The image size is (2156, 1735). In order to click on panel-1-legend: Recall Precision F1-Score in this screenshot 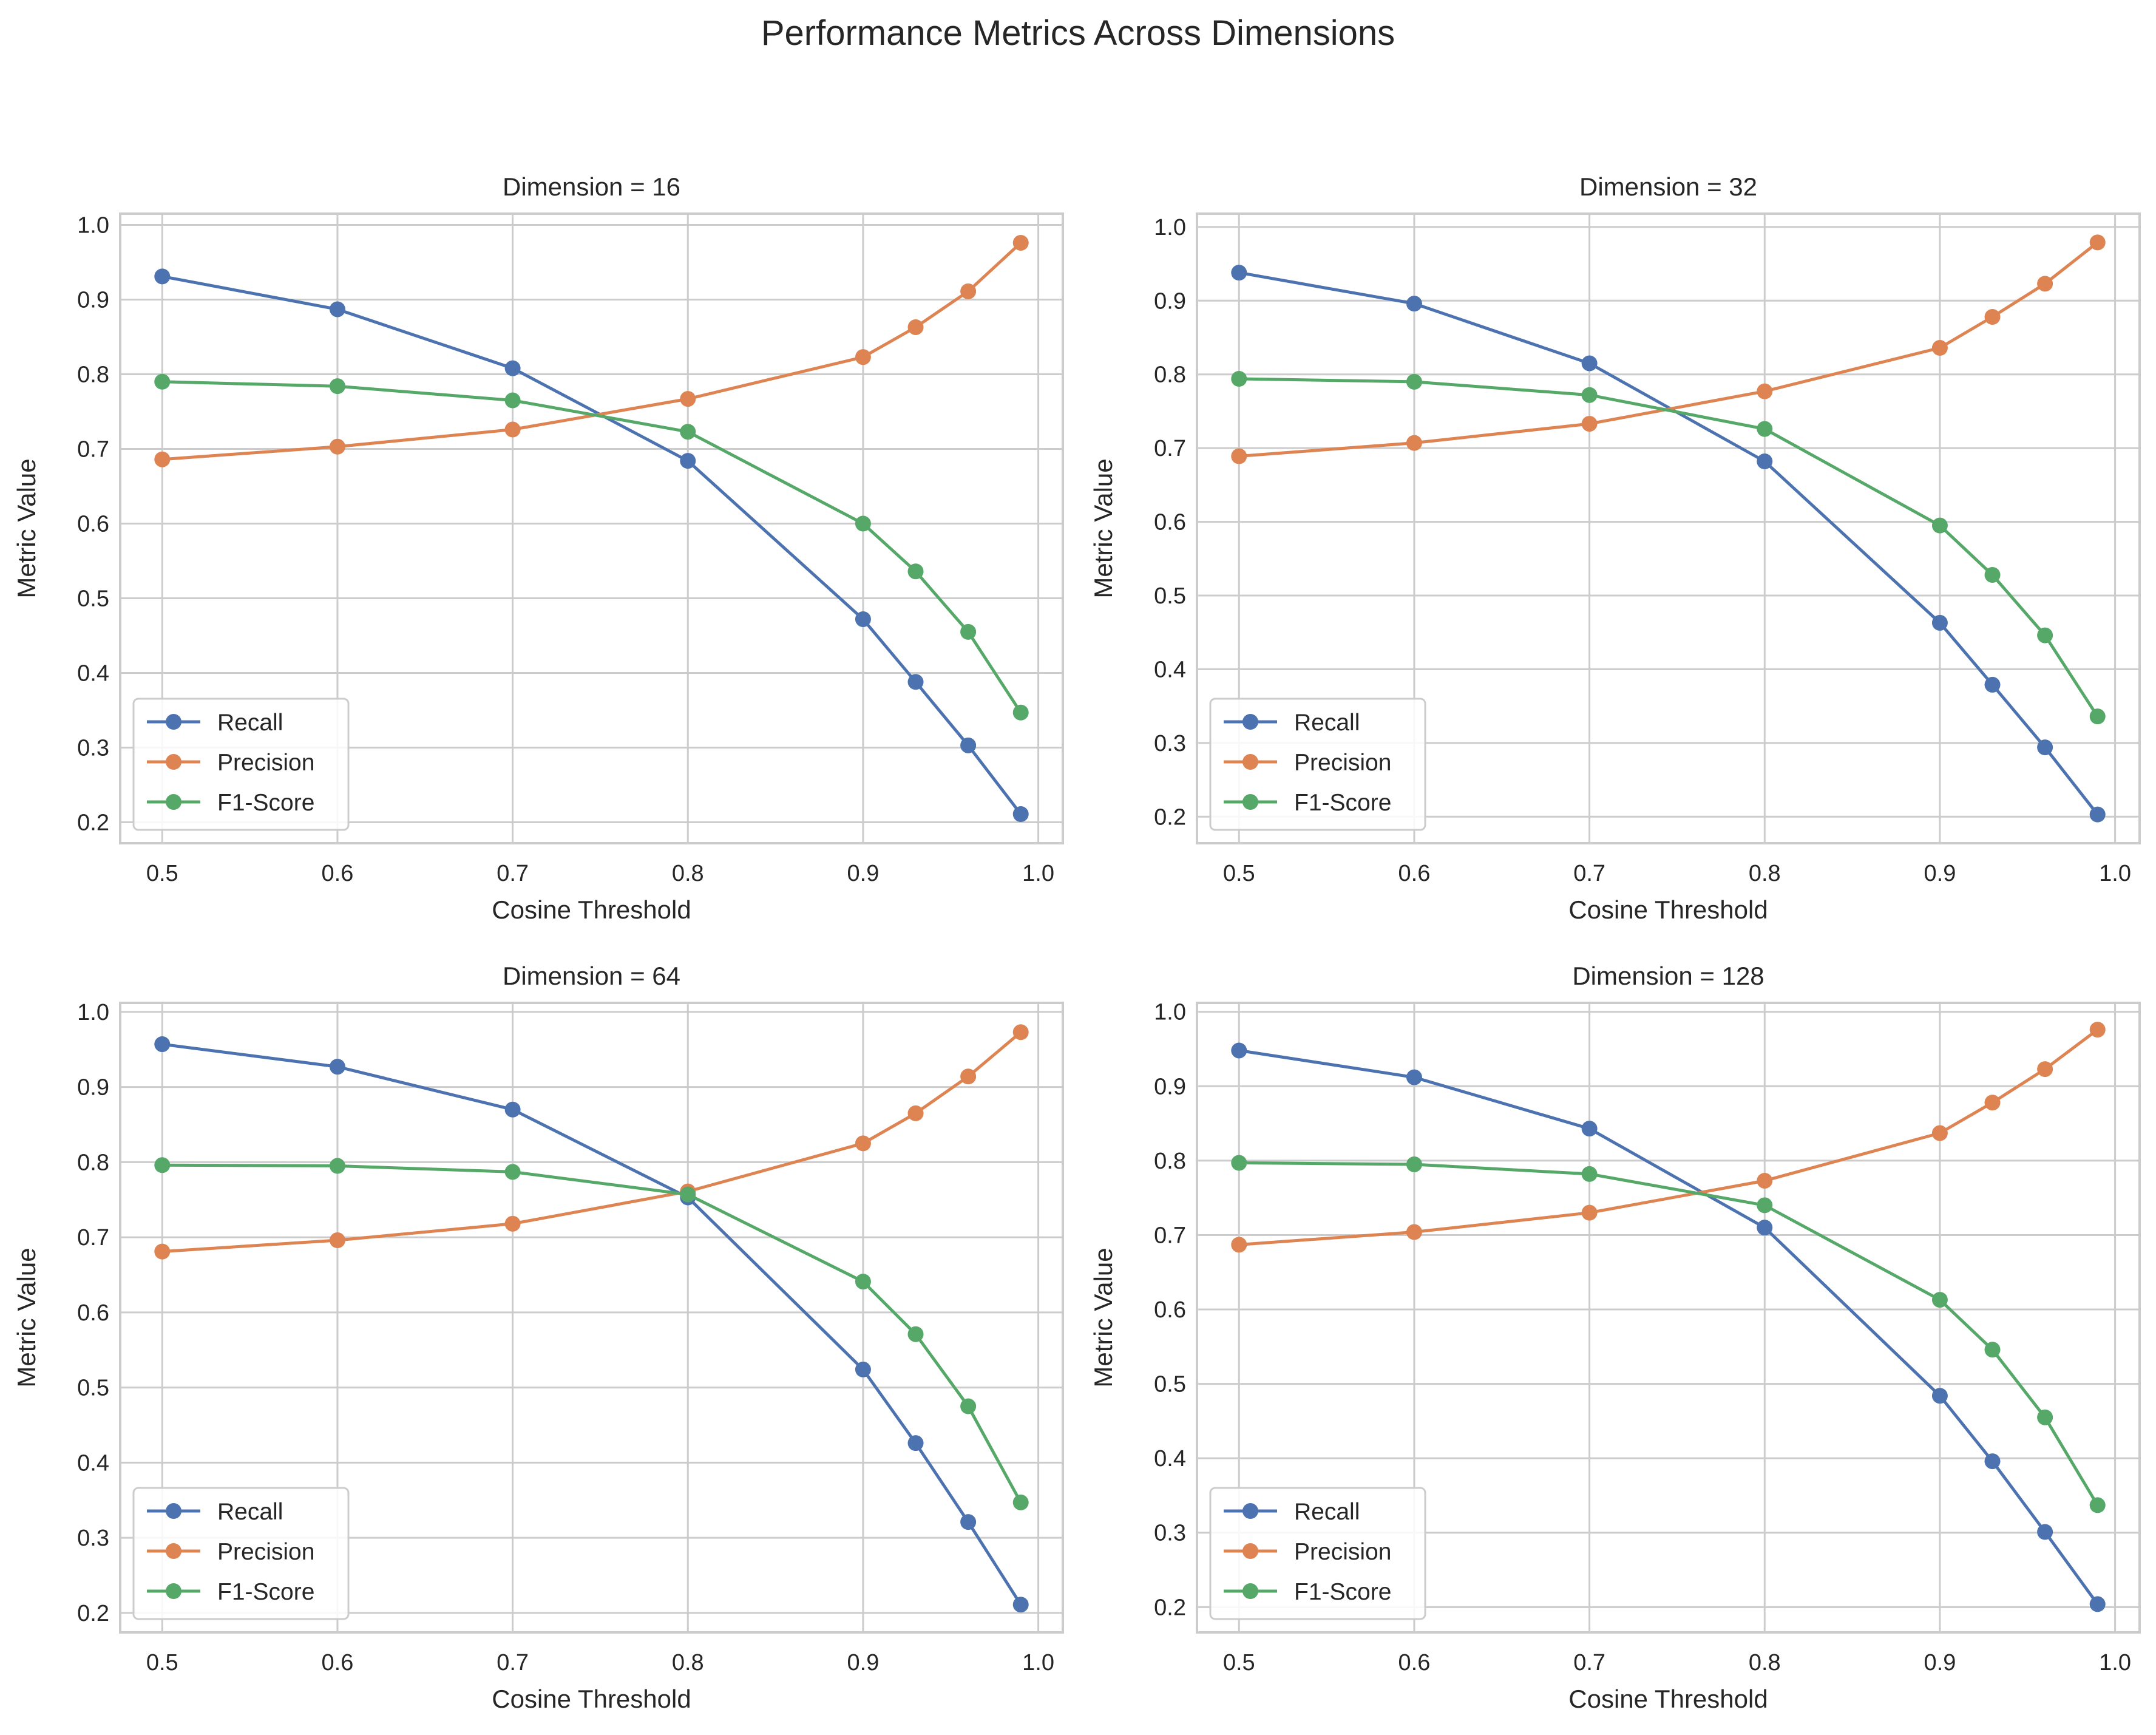, I will do `click(241, 764)`.